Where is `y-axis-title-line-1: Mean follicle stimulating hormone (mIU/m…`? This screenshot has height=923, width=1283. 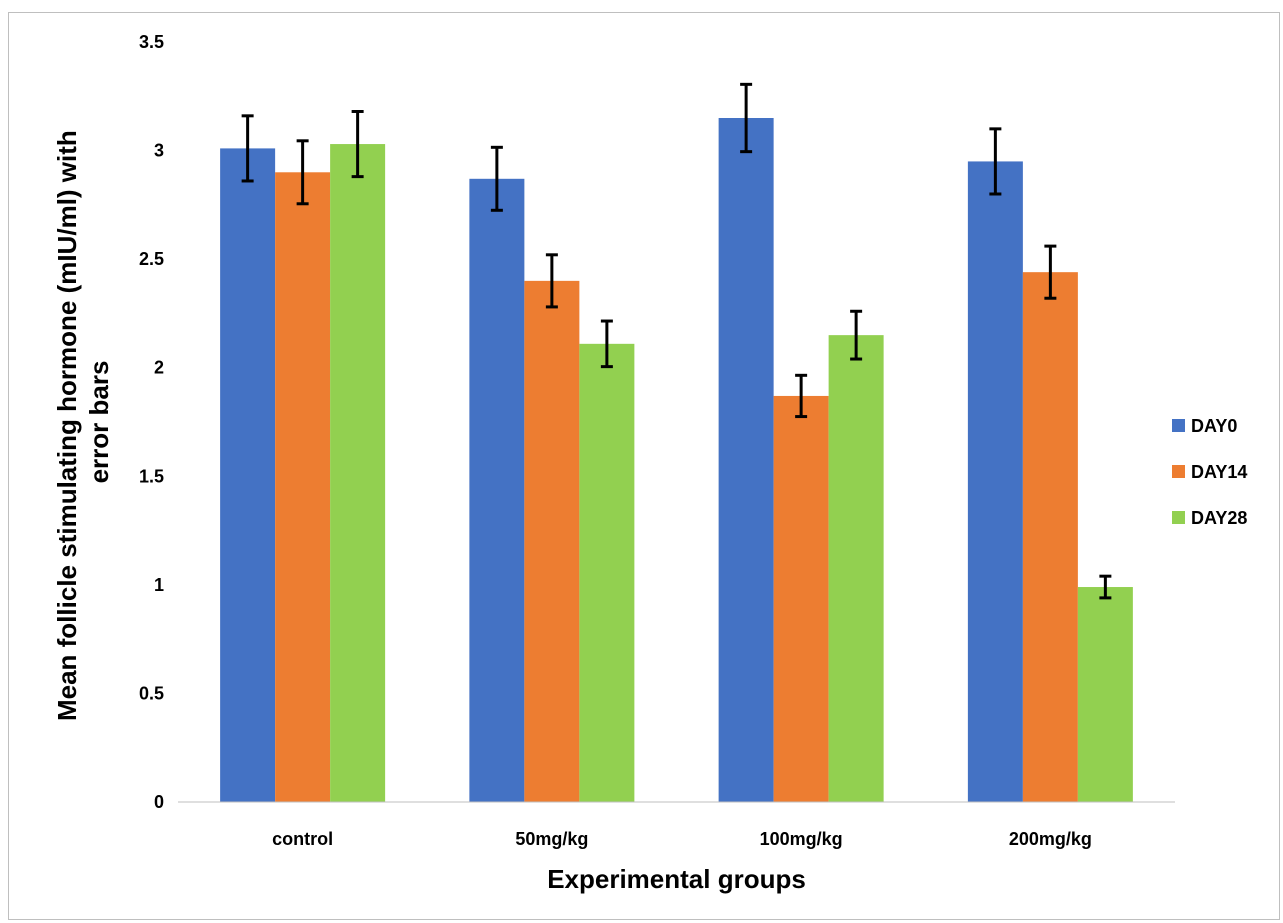
y-axis-title-line-1: Mean follicle stimulating hormone (mIU/m… is located at coordinates (67, 425).